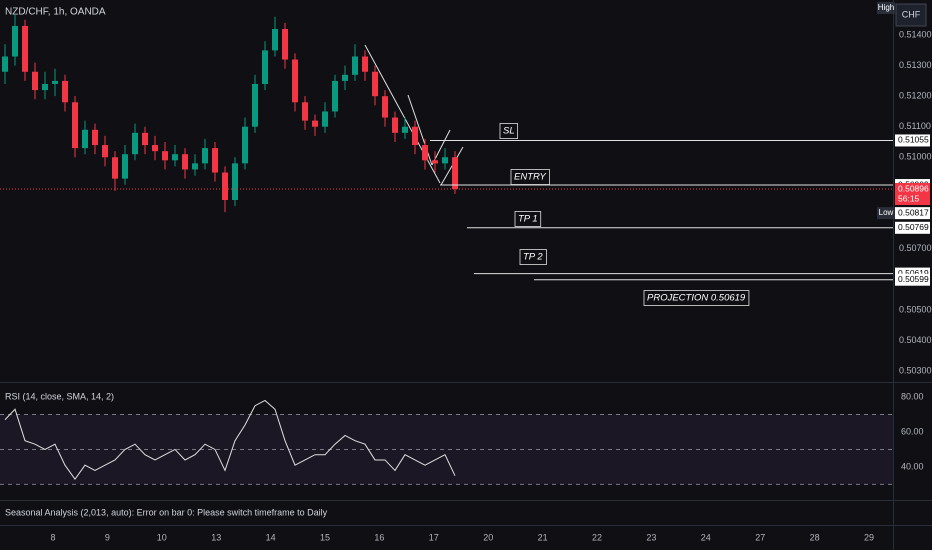 This screenshot has width=932, height=550. I want to click on x-tick-label: 14, so click(271, 537).